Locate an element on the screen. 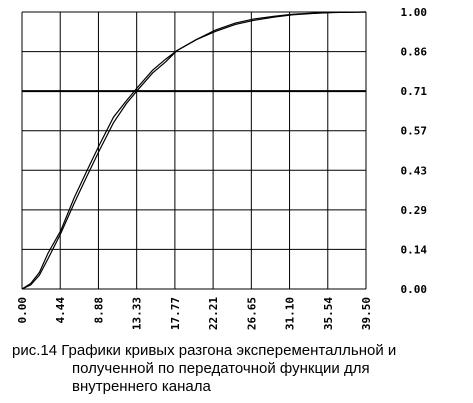  y-tick-label: 0.14 is located at coordinates (414, 249).